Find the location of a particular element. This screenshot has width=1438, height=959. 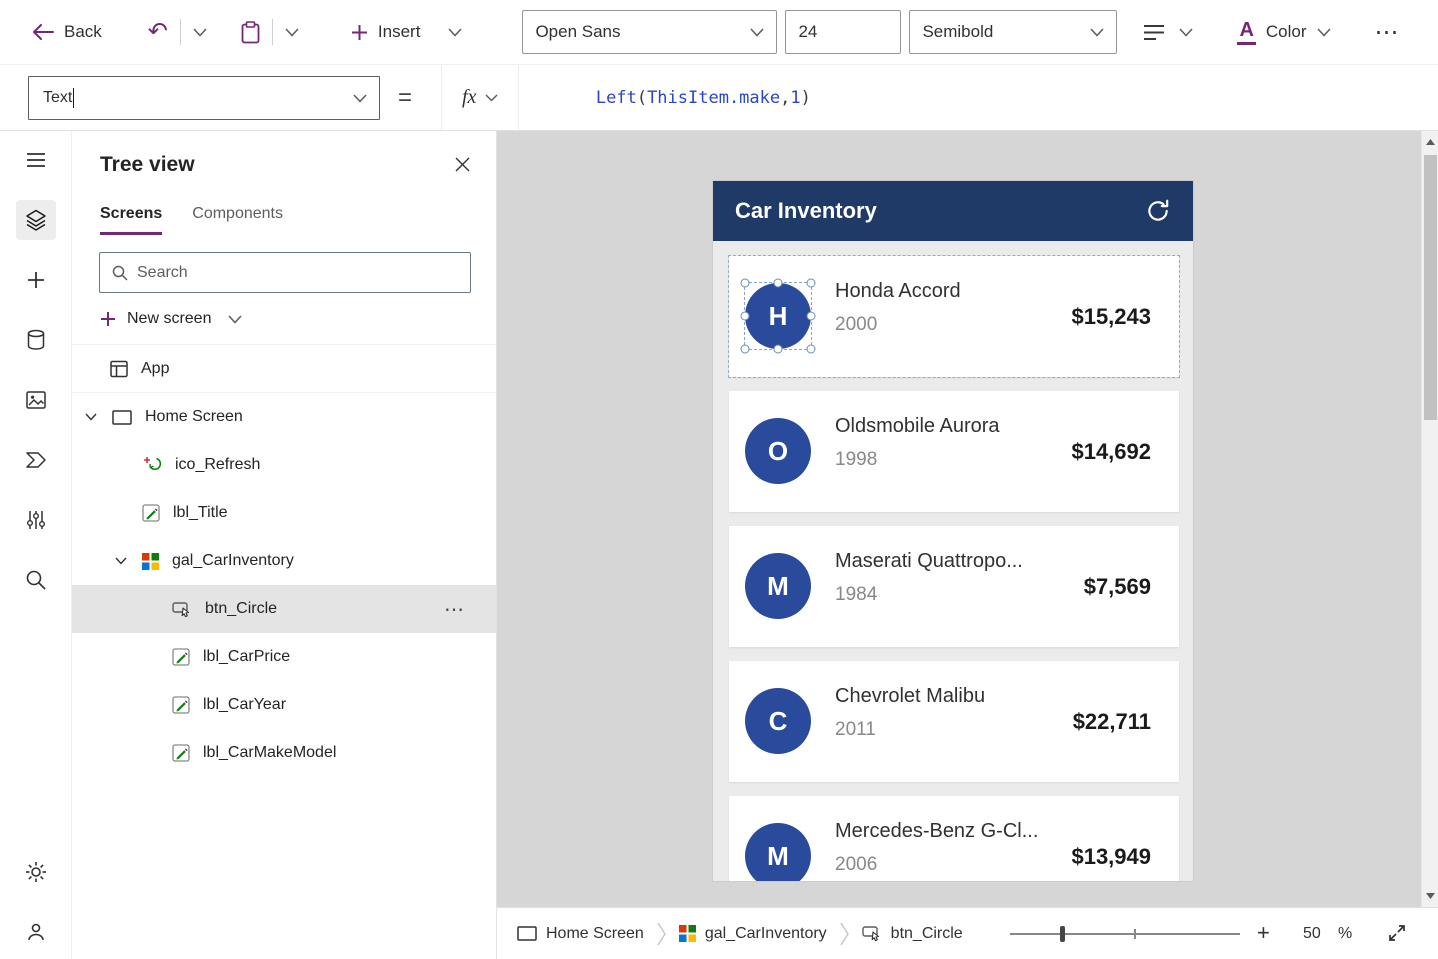

zoom-slider-thumb is located at coordinates (1062, 934).